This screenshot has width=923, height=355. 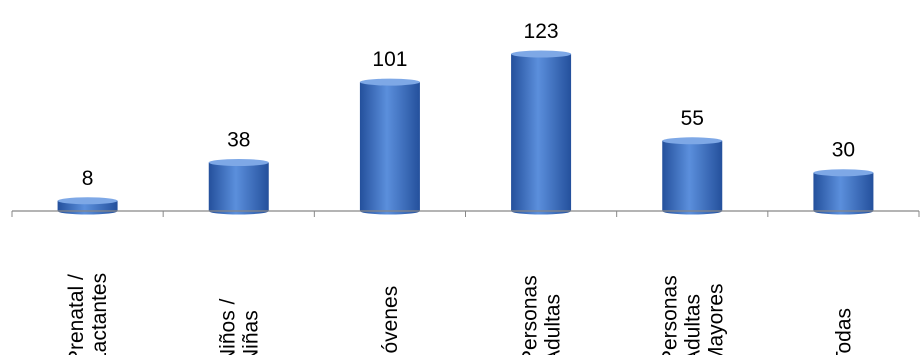 I want to click on category-label: Niños /Niñas, so click(x=239, y=326).